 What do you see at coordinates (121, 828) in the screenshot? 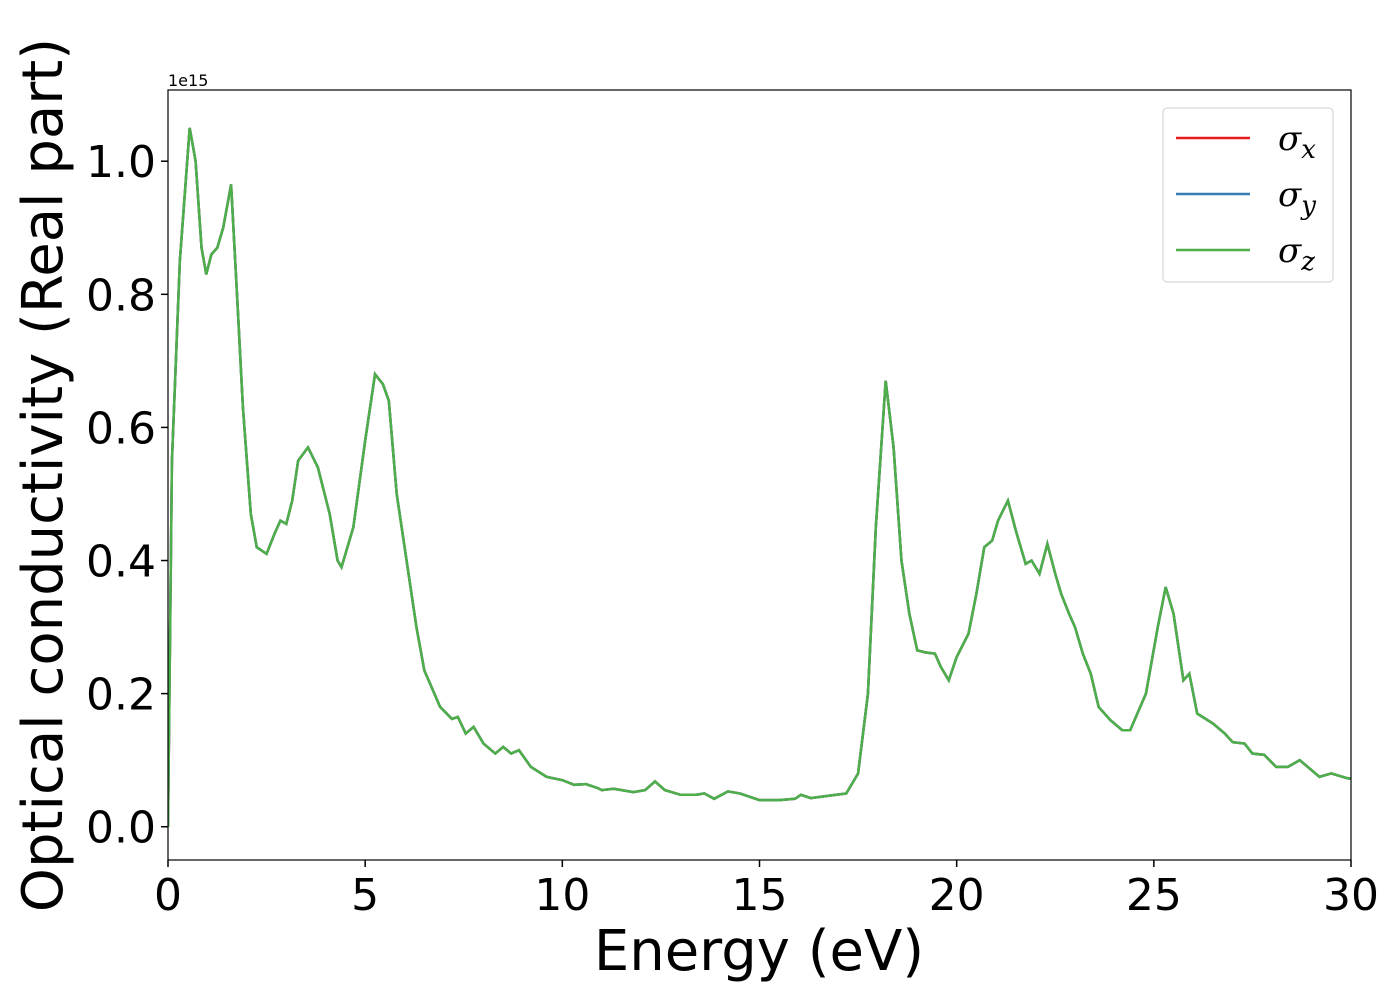
I see `y-tick-label: 0.0` at bounding box center [121, 828].